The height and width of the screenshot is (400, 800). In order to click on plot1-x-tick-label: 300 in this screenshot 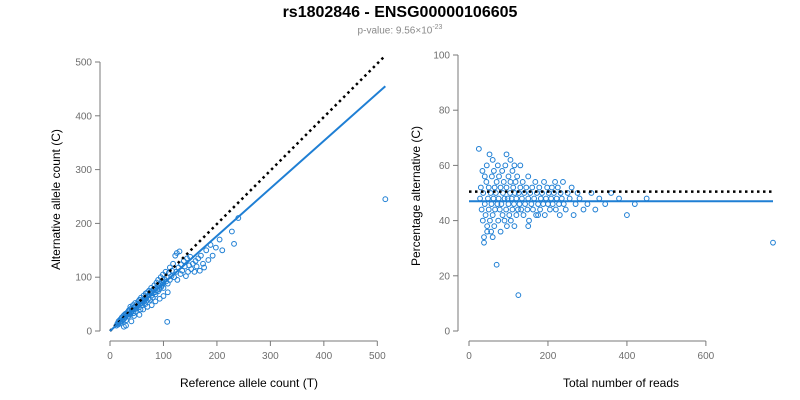, I will do `click(270, 356)`.